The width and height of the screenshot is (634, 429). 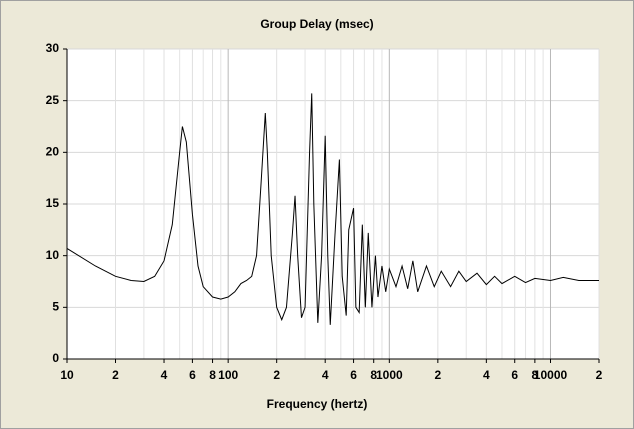 What do you see at coordinates (53, 48) in the screenshot?
I see `y-tick-label: 30` at bounding box center [53, 48].